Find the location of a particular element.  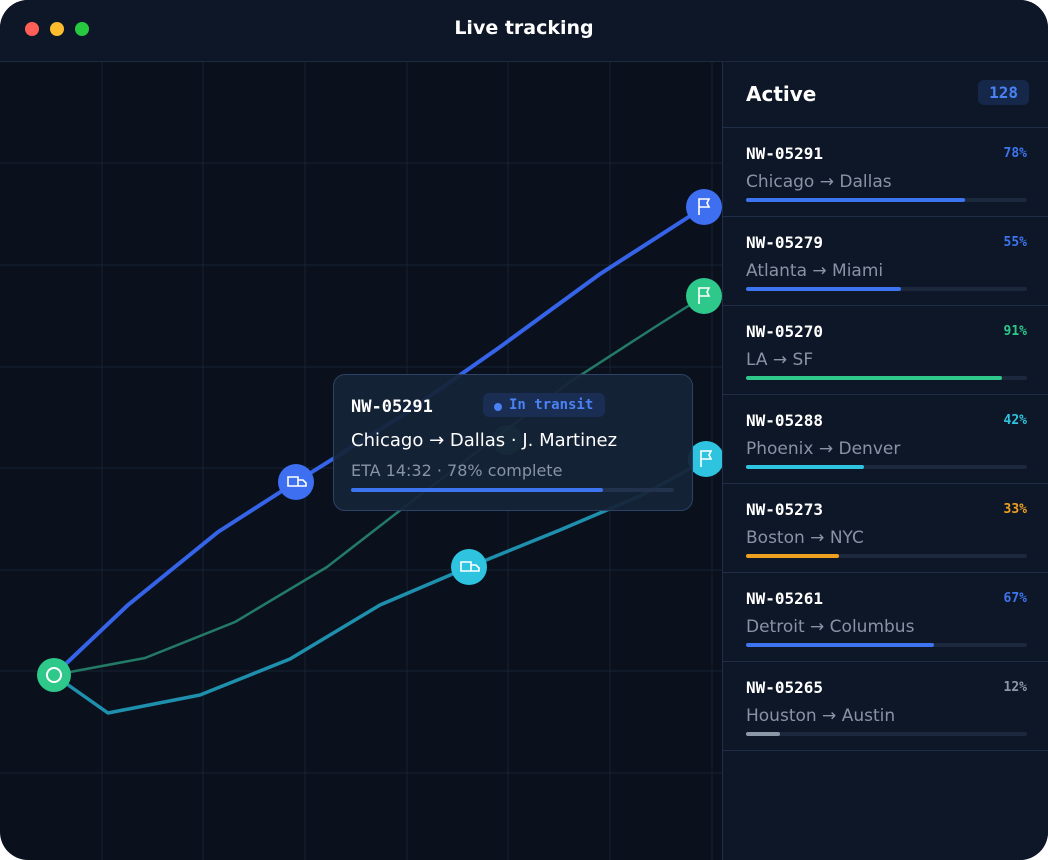

sidebar-title: Active is located at coordinates (781, 94).